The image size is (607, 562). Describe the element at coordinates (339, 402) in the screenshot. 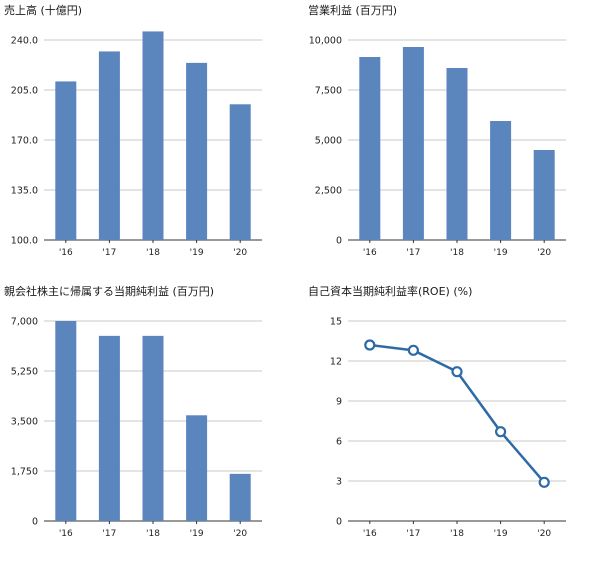

I see `y-tick-label: 9` at that location.